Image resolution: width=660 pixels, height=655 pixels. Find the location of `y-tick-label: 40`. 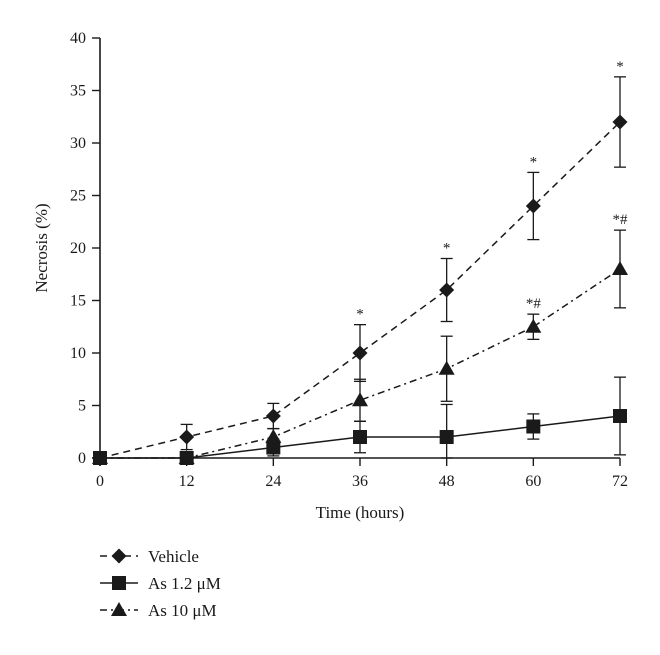

y-tick-label: 40 is located at coordinates (78, 38).